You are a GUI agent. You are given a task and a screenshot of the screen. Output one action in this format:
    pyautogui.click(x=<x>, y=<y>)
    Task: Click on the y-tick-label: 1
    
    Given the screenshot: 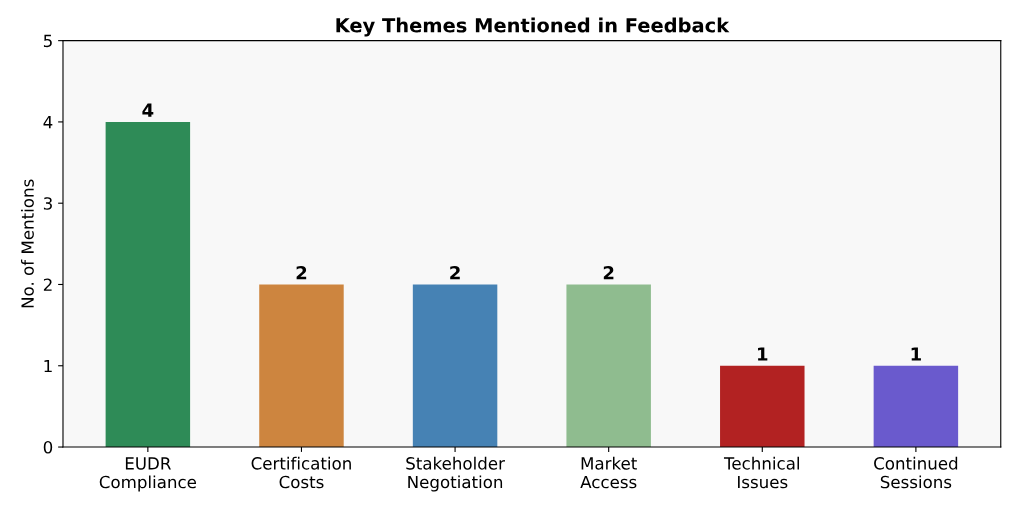 What is the action you would take?
    pyautogui.click(x=48, y=366)
    